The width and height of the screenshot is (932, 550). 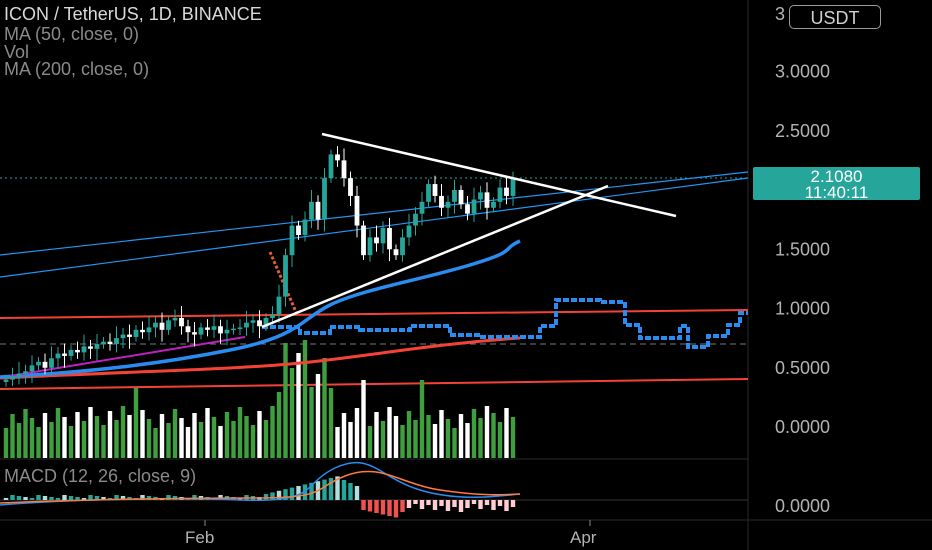 What do you see at coordinates (802, 506) in the screenshot?
I see `macd-tick-label: 0.0000` at bounding box center [802, 506].